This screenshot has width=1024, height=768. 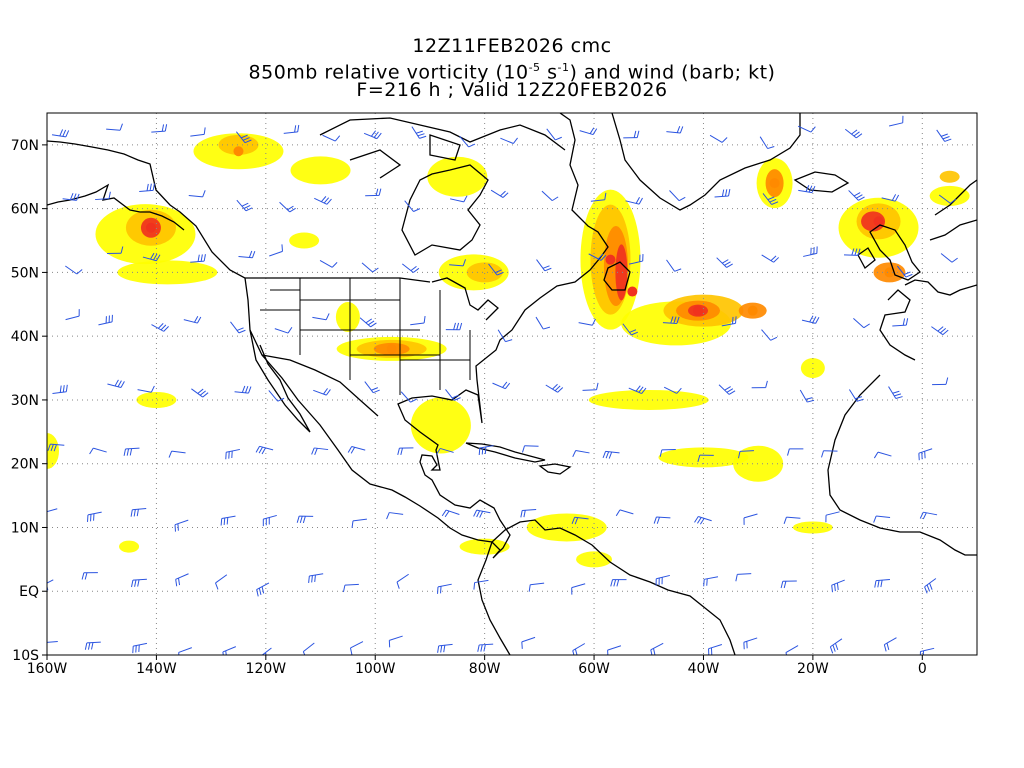 I want to click on coastline-africa, so click(x=902, y=465).